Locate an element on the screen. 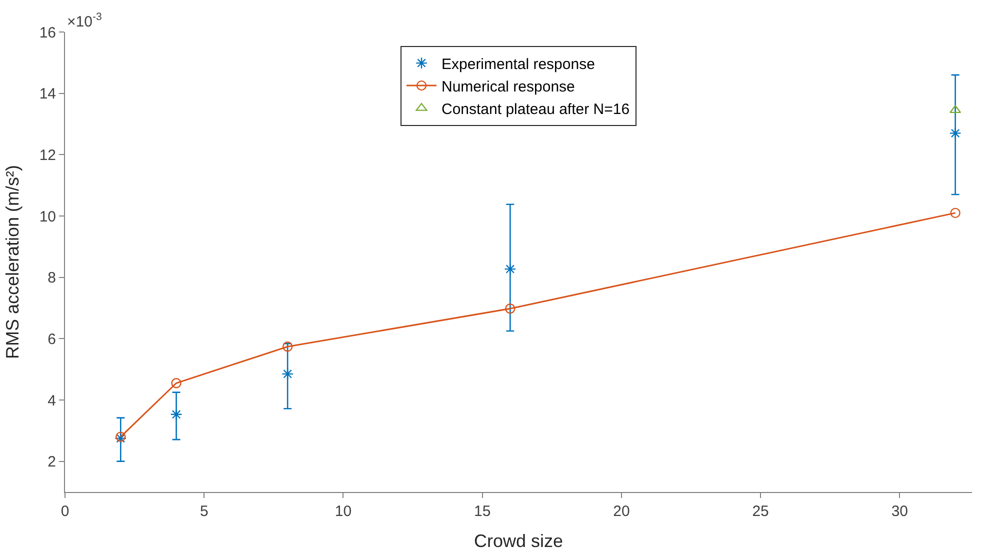 This screenshot has width=990, height=560. x-tick-label: 5 is located at coordinates (204, 511).